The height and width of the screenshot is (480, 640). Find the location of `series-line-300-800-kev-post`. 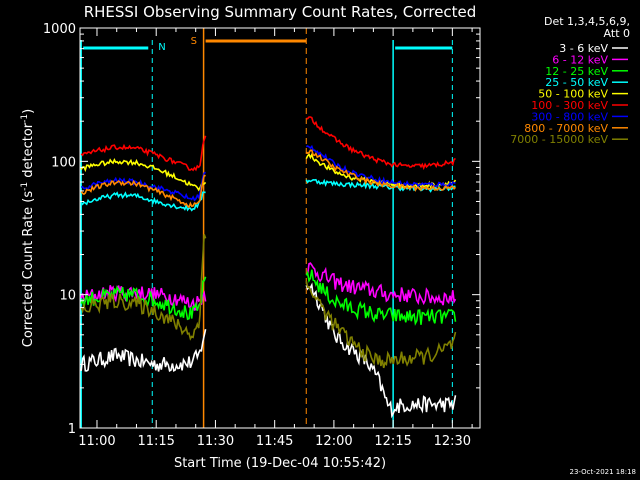

series-line-300-800-kev-post is located at coordinates (380, 166).